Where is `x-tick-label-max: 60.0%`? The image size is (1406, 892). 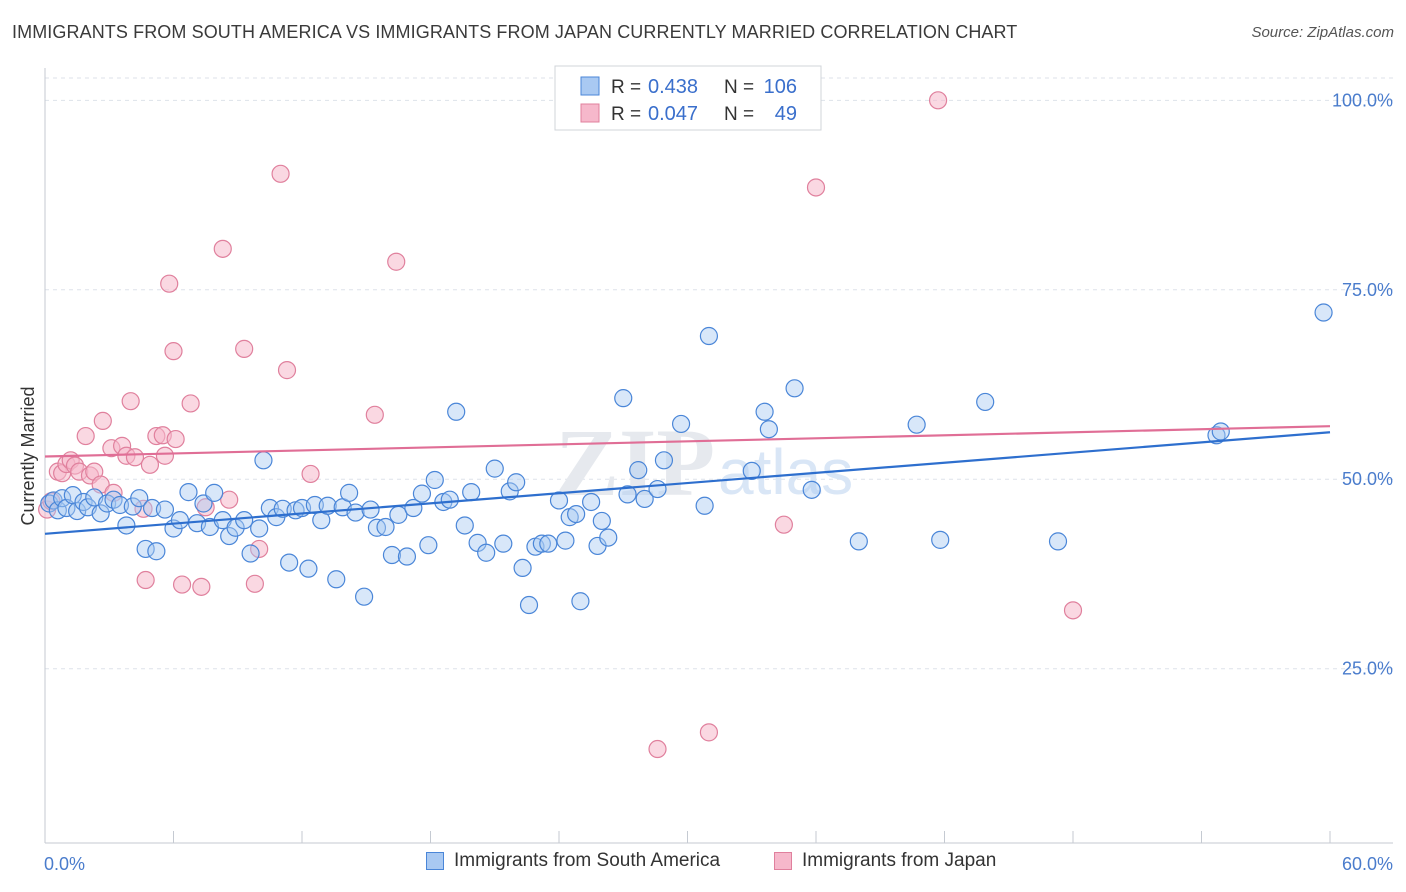
x-tick-label-max: 60.0% is located at coordinates (1367, 864).